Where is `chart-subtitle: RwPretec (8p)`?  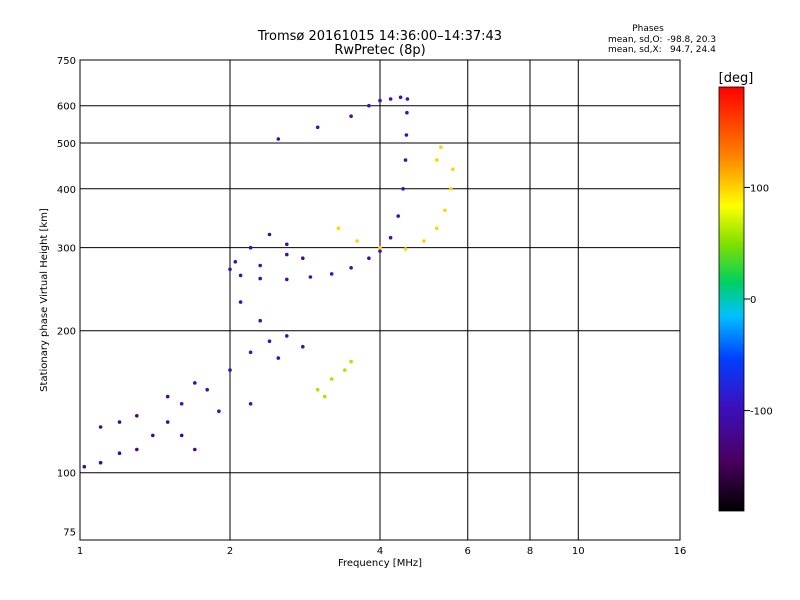 chart-subtitle: RwPretec (8p) is located at coordinates (379, 50).